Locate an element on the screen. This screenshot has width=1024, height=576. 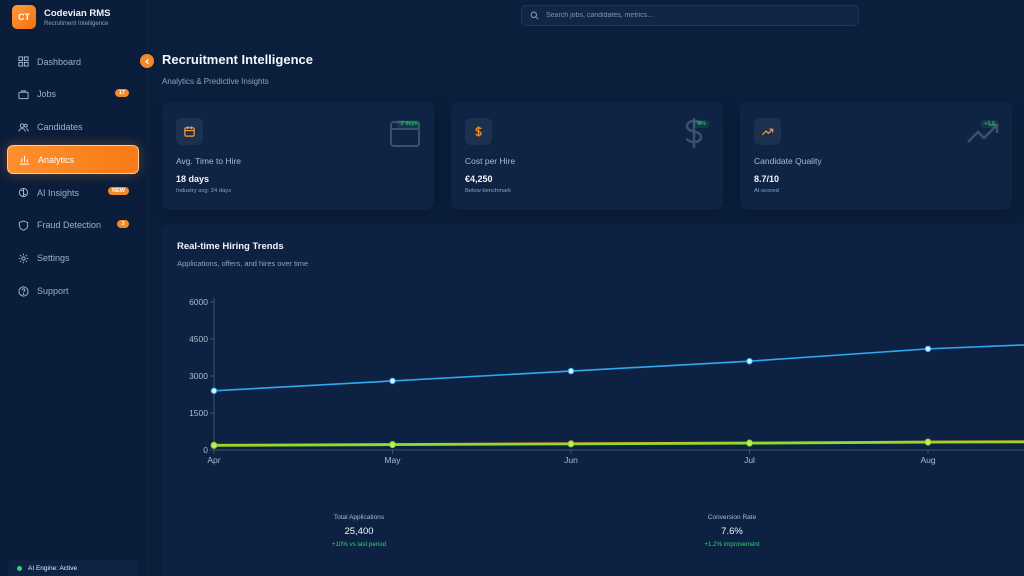
stat-label: Total Applications is located at coordinates (359, 517).